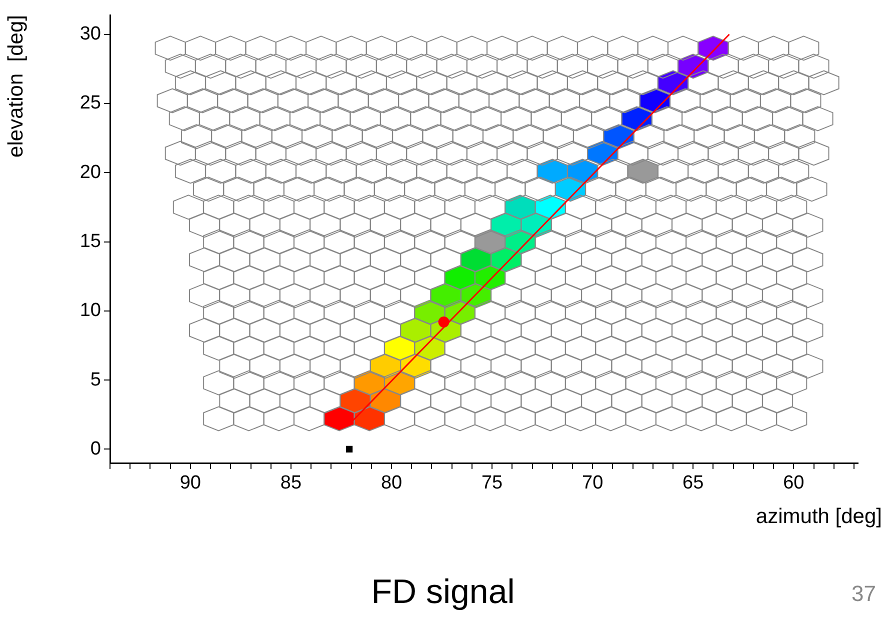  Describe the element at coordinates (90, 34) in the screenshot. I see `y-tick-label: 30` at that location.